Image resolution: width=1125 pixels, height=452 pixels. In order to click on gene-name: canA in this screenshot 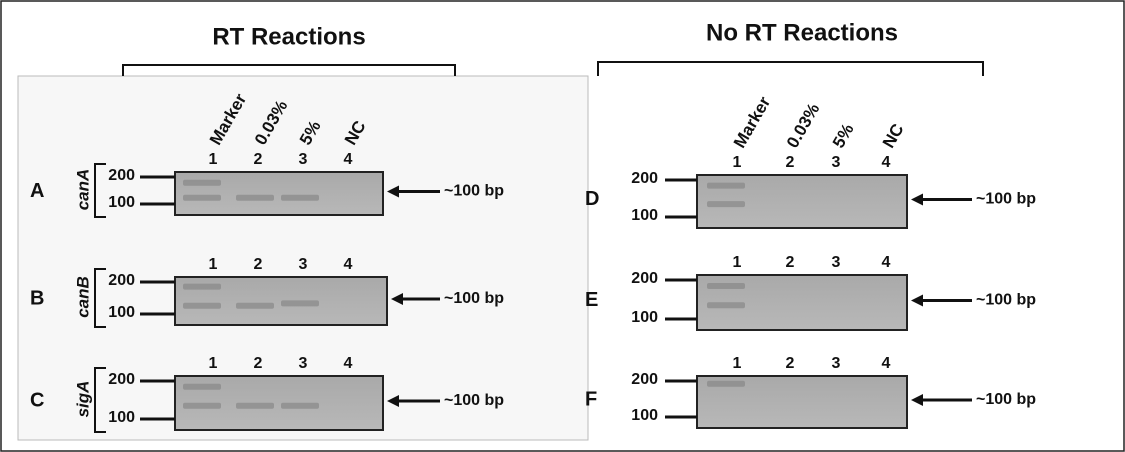, I will do `click(82, 190)`.